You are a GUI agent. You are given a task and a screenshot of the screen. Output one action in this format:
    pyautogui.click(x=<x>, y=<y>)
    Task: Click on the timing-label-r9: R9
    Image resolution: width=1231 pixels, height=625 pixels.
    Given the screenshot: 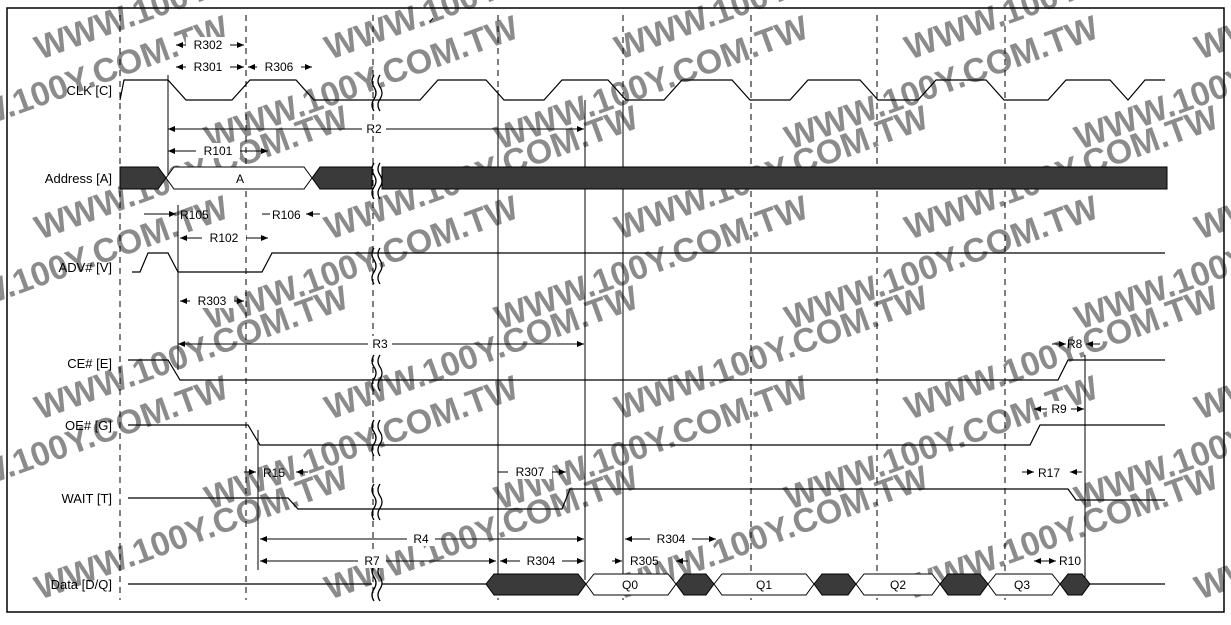 What is the action you would take?
    pyautogui.click(x=1059, y=409)
    